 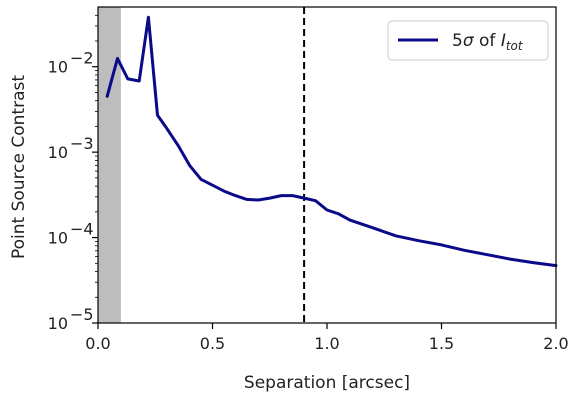 I want to click on y-tick-label-exponent: −3, so click(x=82, y=143).